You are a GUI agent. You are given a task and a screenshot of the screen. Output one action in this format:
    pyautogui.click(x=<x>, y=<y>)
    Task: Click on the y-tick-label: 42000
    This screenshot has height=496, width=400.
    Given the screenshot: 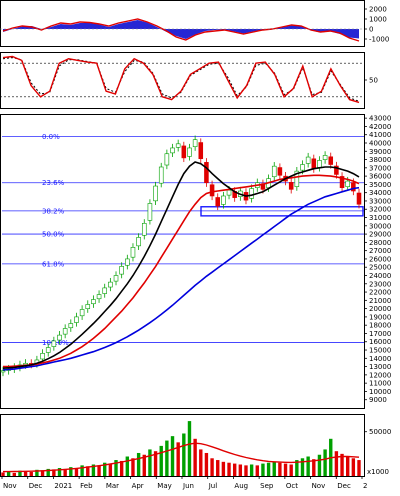 What is the action you would take?
    pyautogui.click(x=380, y=127)
    